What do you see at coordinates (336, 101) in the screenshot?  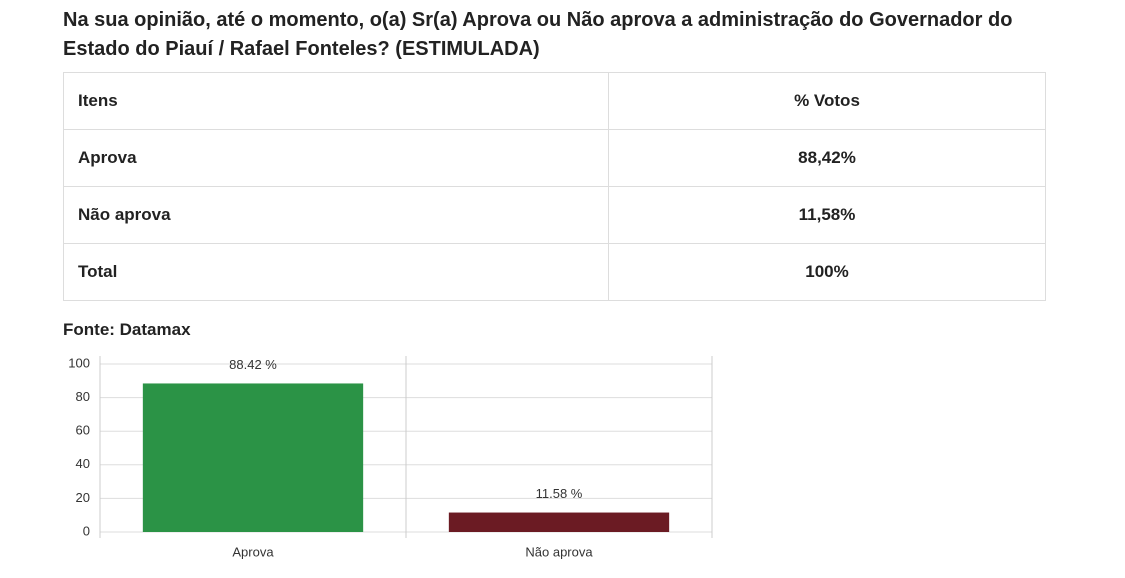 I see `column-header: Itens` at bounding box center [336, 101].